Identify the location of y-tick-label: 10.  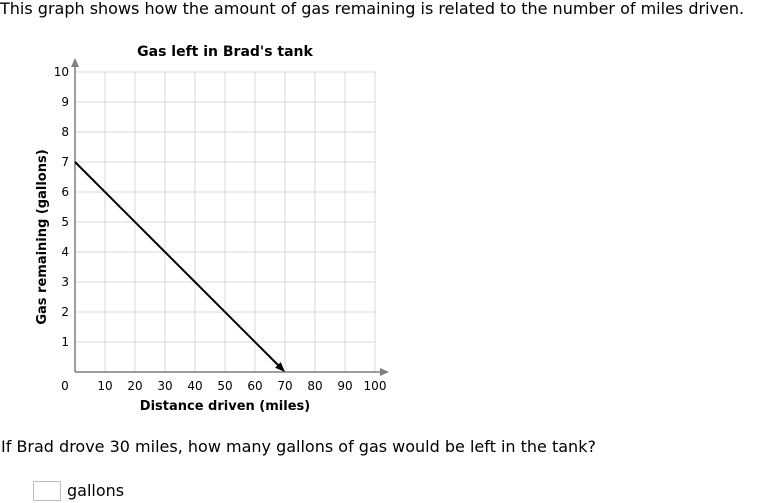
(61, 72).